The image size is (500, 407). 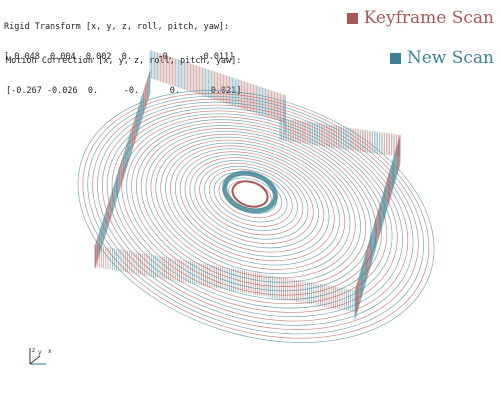 What do you see at coordinates (40, 352) in the screenshot?
I see `axis-label-y: y` at bounding box center [40, 352].